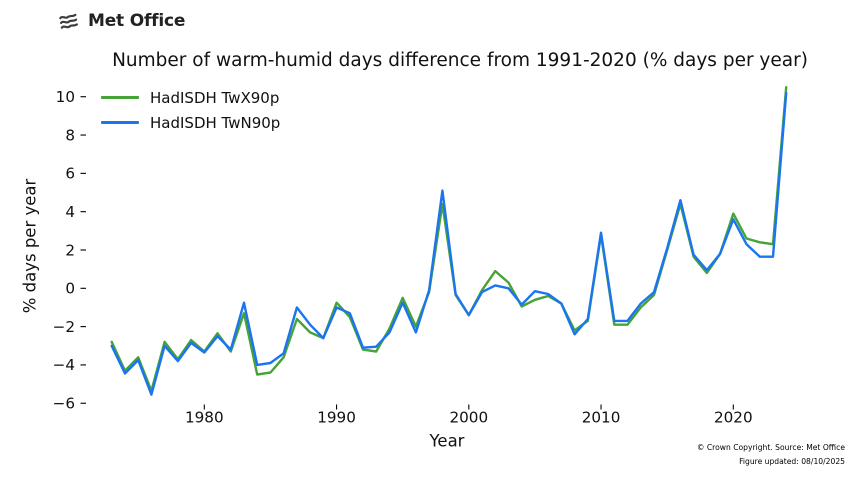  I want to click on legend-label: HadISDH TwX90p, so click(215, 97).